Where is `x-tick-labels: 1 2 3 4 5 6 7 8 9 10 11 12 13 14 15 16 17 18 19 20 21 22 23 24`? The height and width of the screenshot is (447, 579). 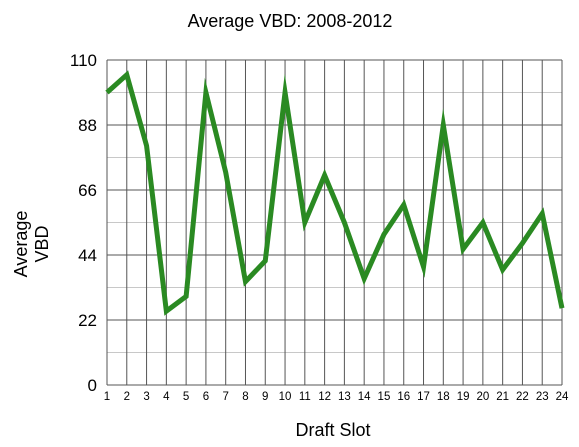 x-tick-labels: 1 2 3 4 5 6 7 8 9 10 11 12 13 14 15 16 17 18 19 20 21 22 23 24 is located at coordinates (336, 397).